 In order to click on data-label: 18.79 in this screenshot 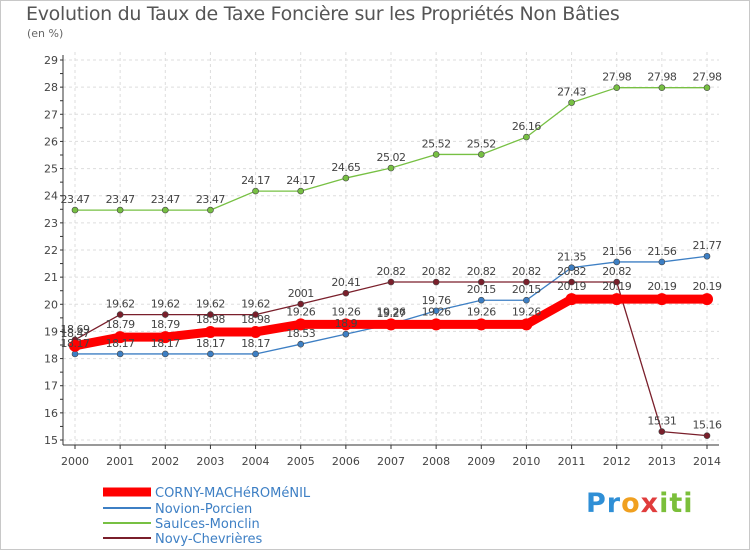, I will do `click(120, 324)`.